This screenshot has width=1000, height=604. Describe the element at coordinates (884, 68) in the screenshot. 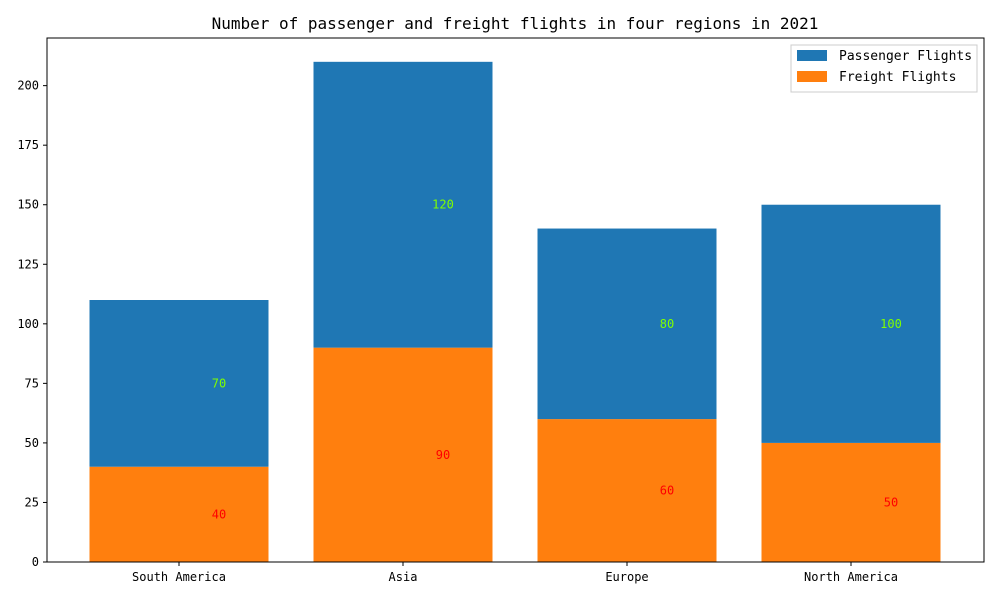

I see `legend: Passenger Flights Freight Flights` at that location.